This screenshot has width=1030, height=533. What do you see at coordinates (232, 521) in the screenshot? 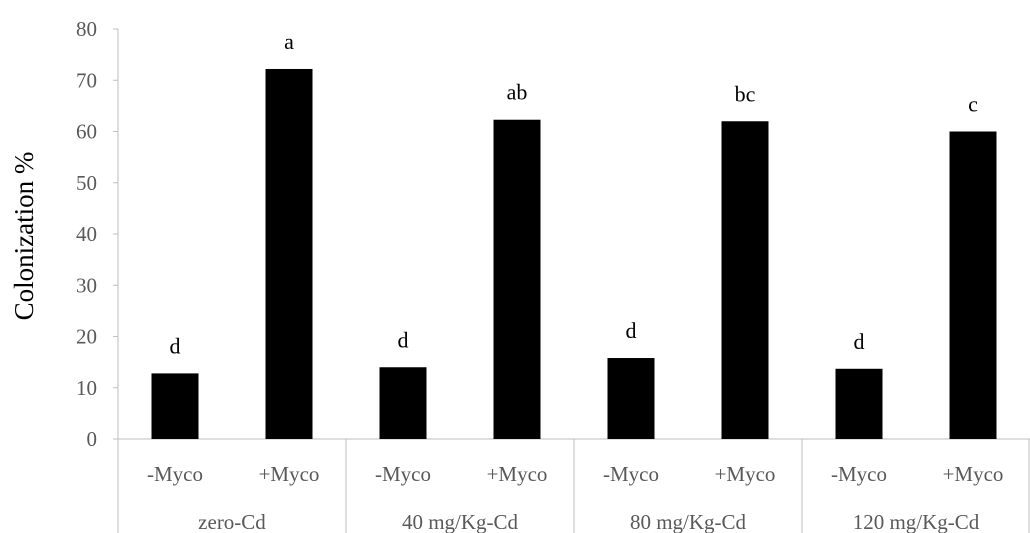
I see `x-group-label: zero-Cd` at bounding box center [232, 521].